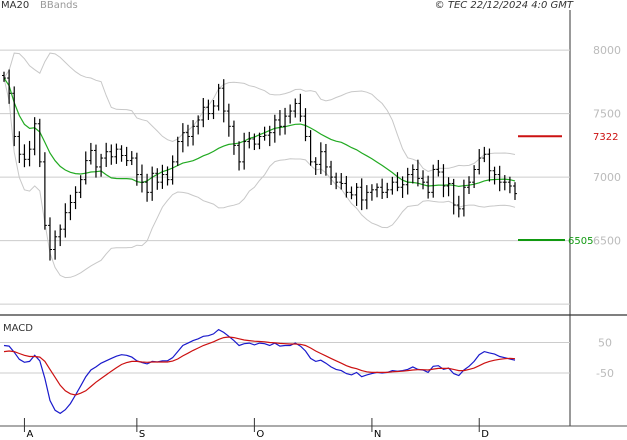 Image resolution: width=627 pixels, height=440 pixels. I want to click on legend-ma20: MA20, so click(15, 5).